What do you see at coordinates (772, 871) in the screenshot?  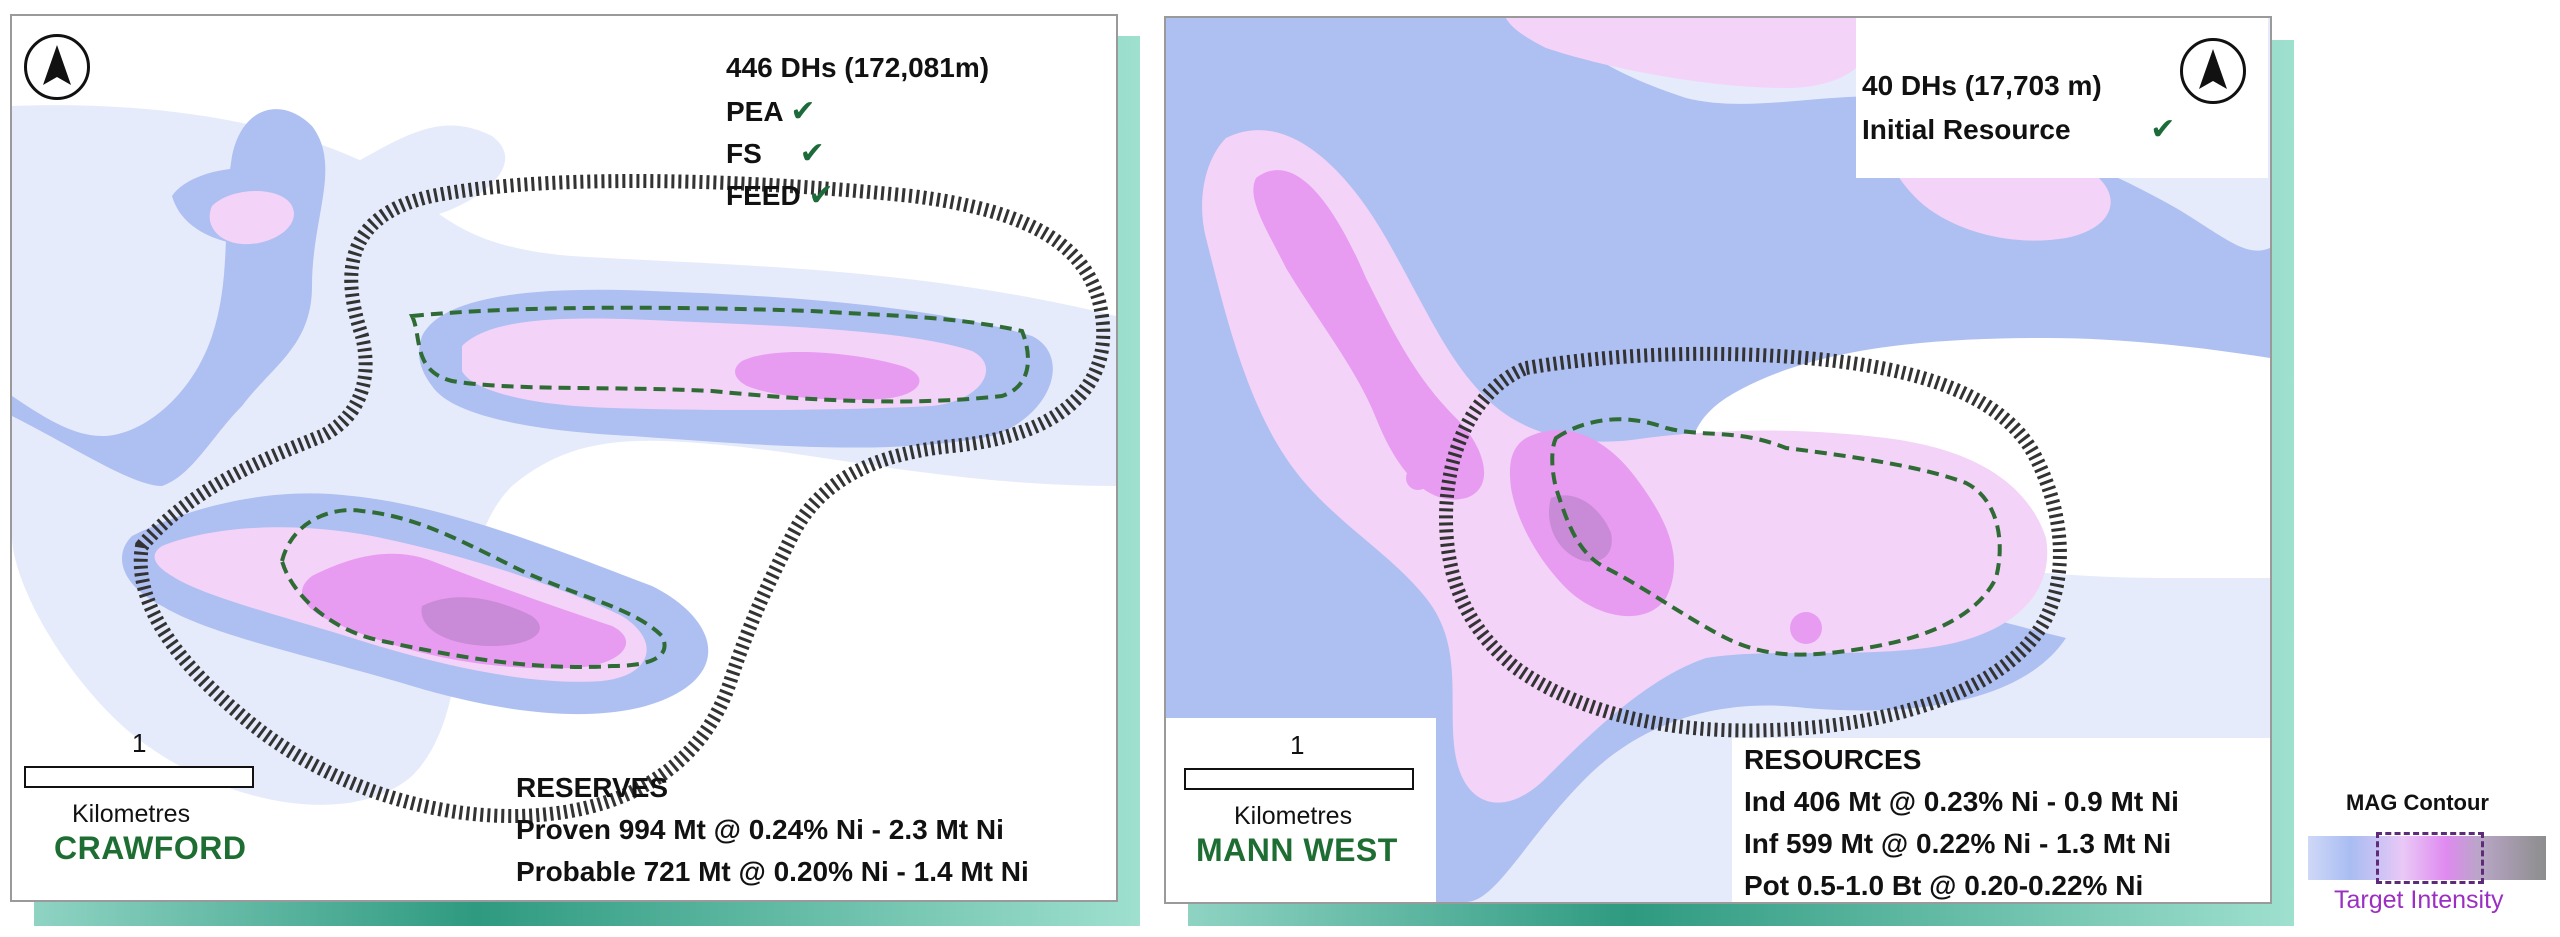 I see `crawford-stat-probable: Probable 721 Mt @ 0.20% Ni - 1.4 Mt Ni` at bounding box center [772, 871].